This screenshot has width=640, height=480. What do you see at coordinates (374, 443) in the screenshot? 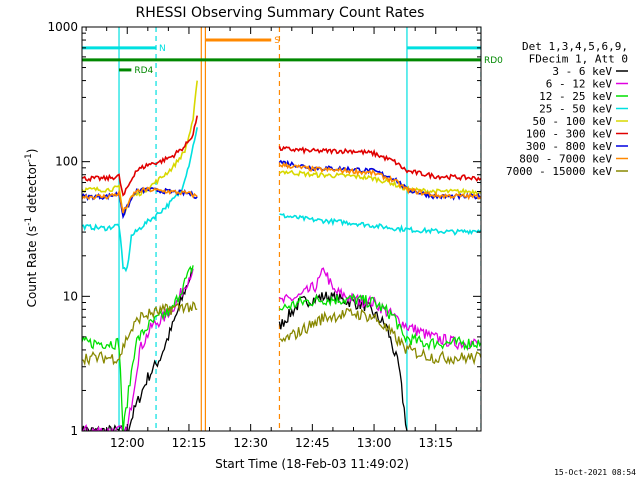
I see `x-tick-label-4: 13:00` at bounding box center [374, 443].